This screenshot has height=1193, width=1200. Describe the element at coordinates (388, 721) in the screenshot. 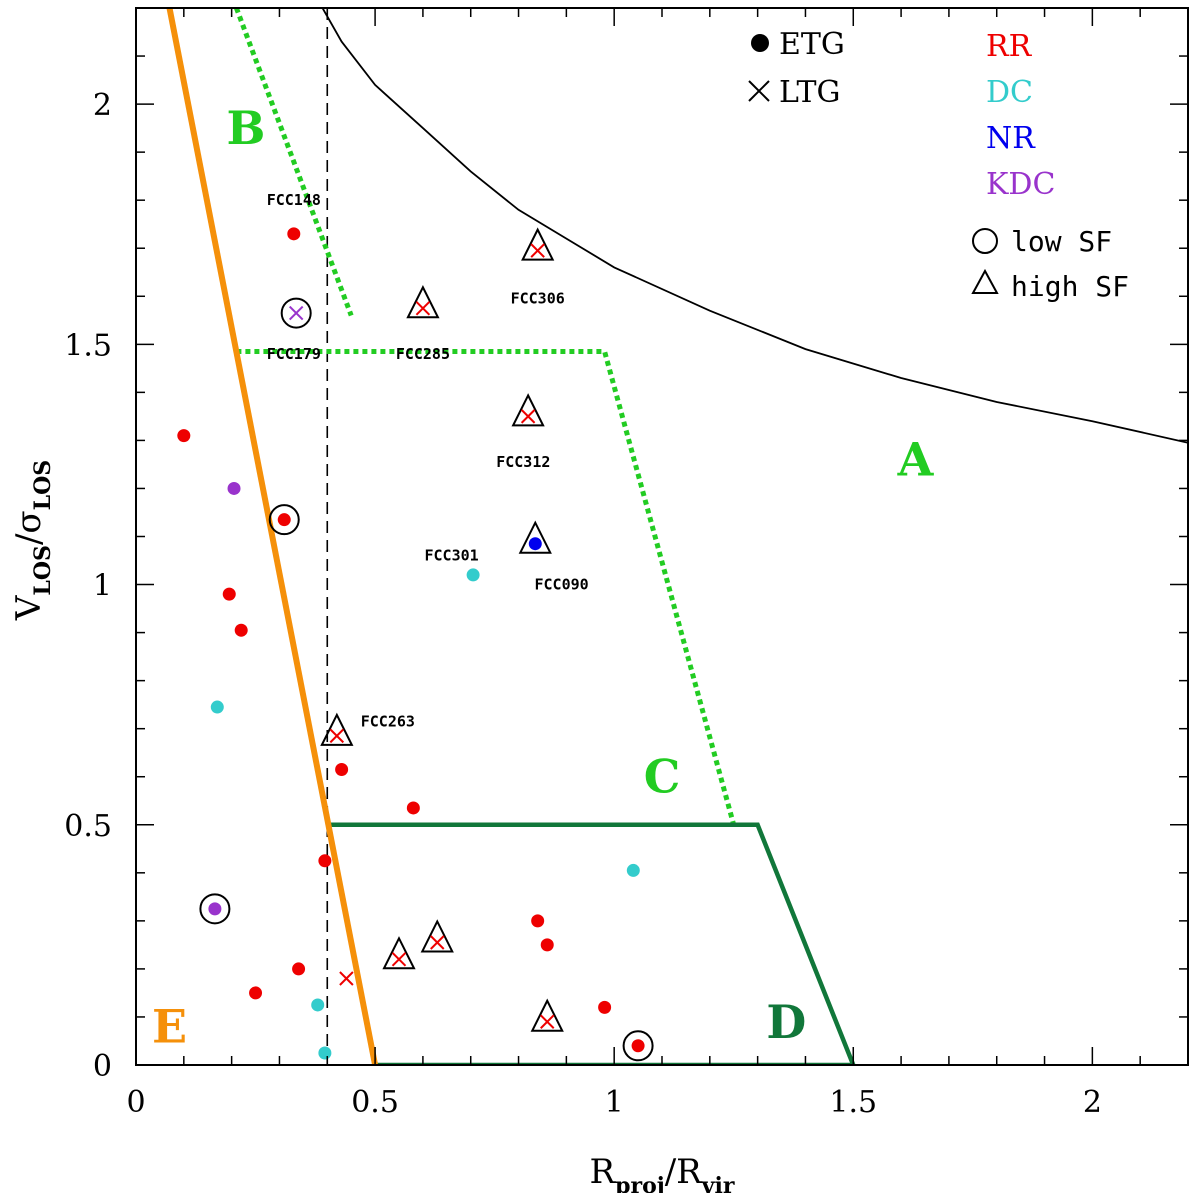

I see `galaxy-name-label: FCC263` at that location.